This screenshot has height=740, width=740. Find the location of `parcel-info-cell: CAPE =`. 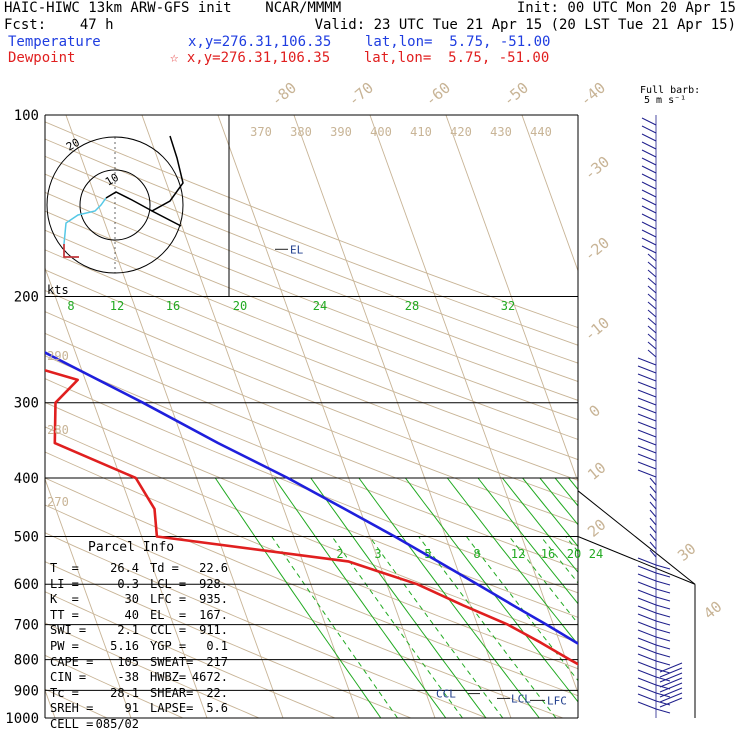

parcel-info-cell: CAPE = is located at coordinates (72, 661).